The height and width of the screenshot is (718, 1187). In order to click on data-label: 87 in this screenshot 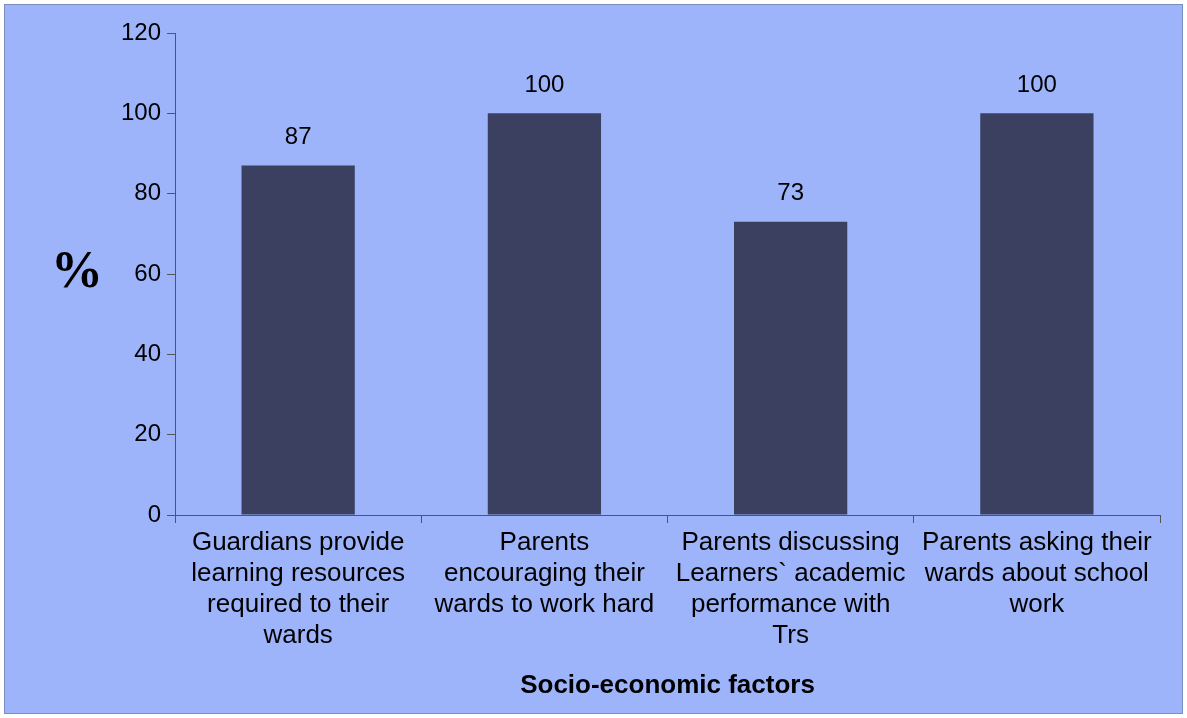, I will do `click(298, 136)`.